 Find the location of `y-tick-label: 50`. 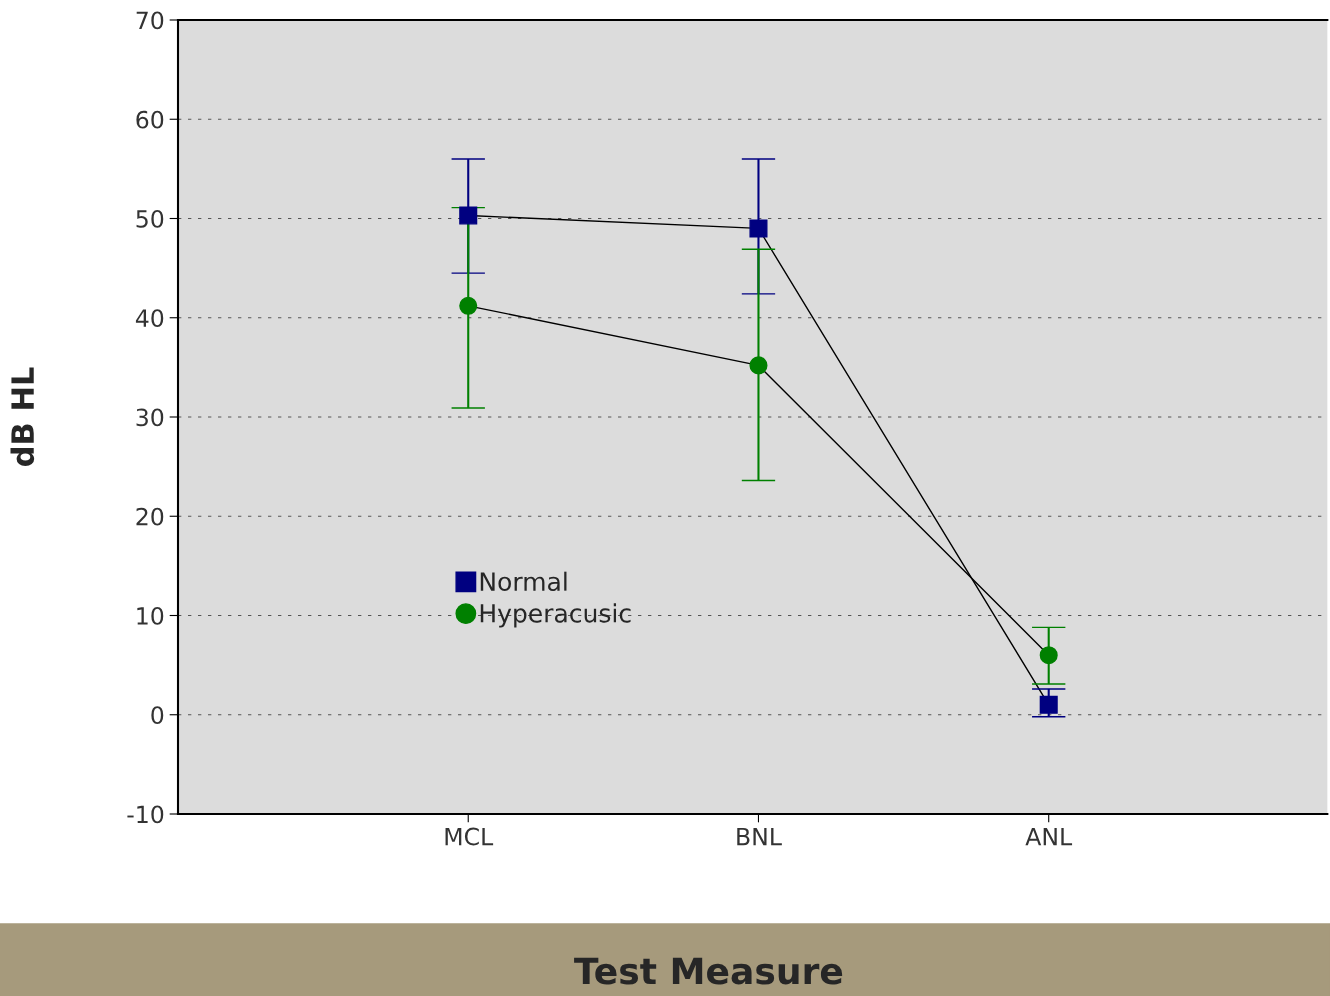

y-tick-label: 50 is located at coordinates (150, 218).